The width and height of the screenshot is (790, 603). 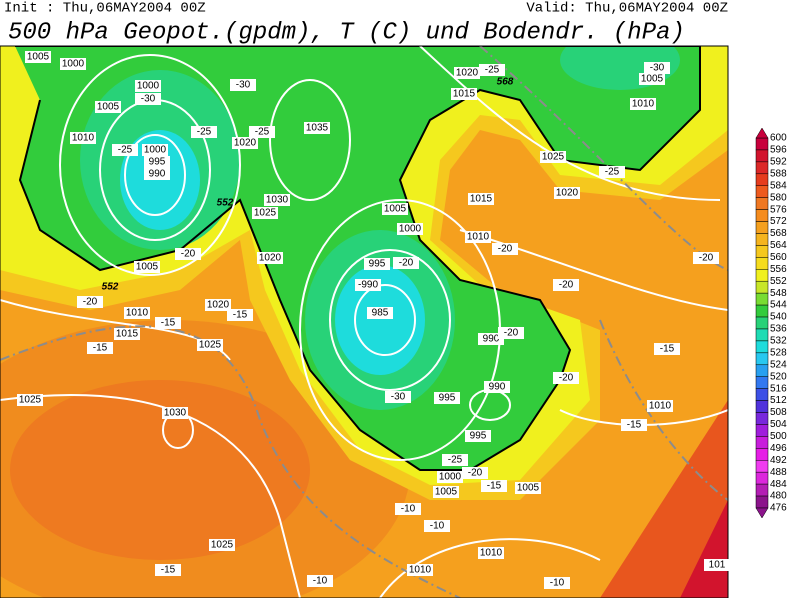 What do you see at coordinates (778, 484) in the screenshot?
I see `colorbar-label: 484` at bounding box center [778, 484].